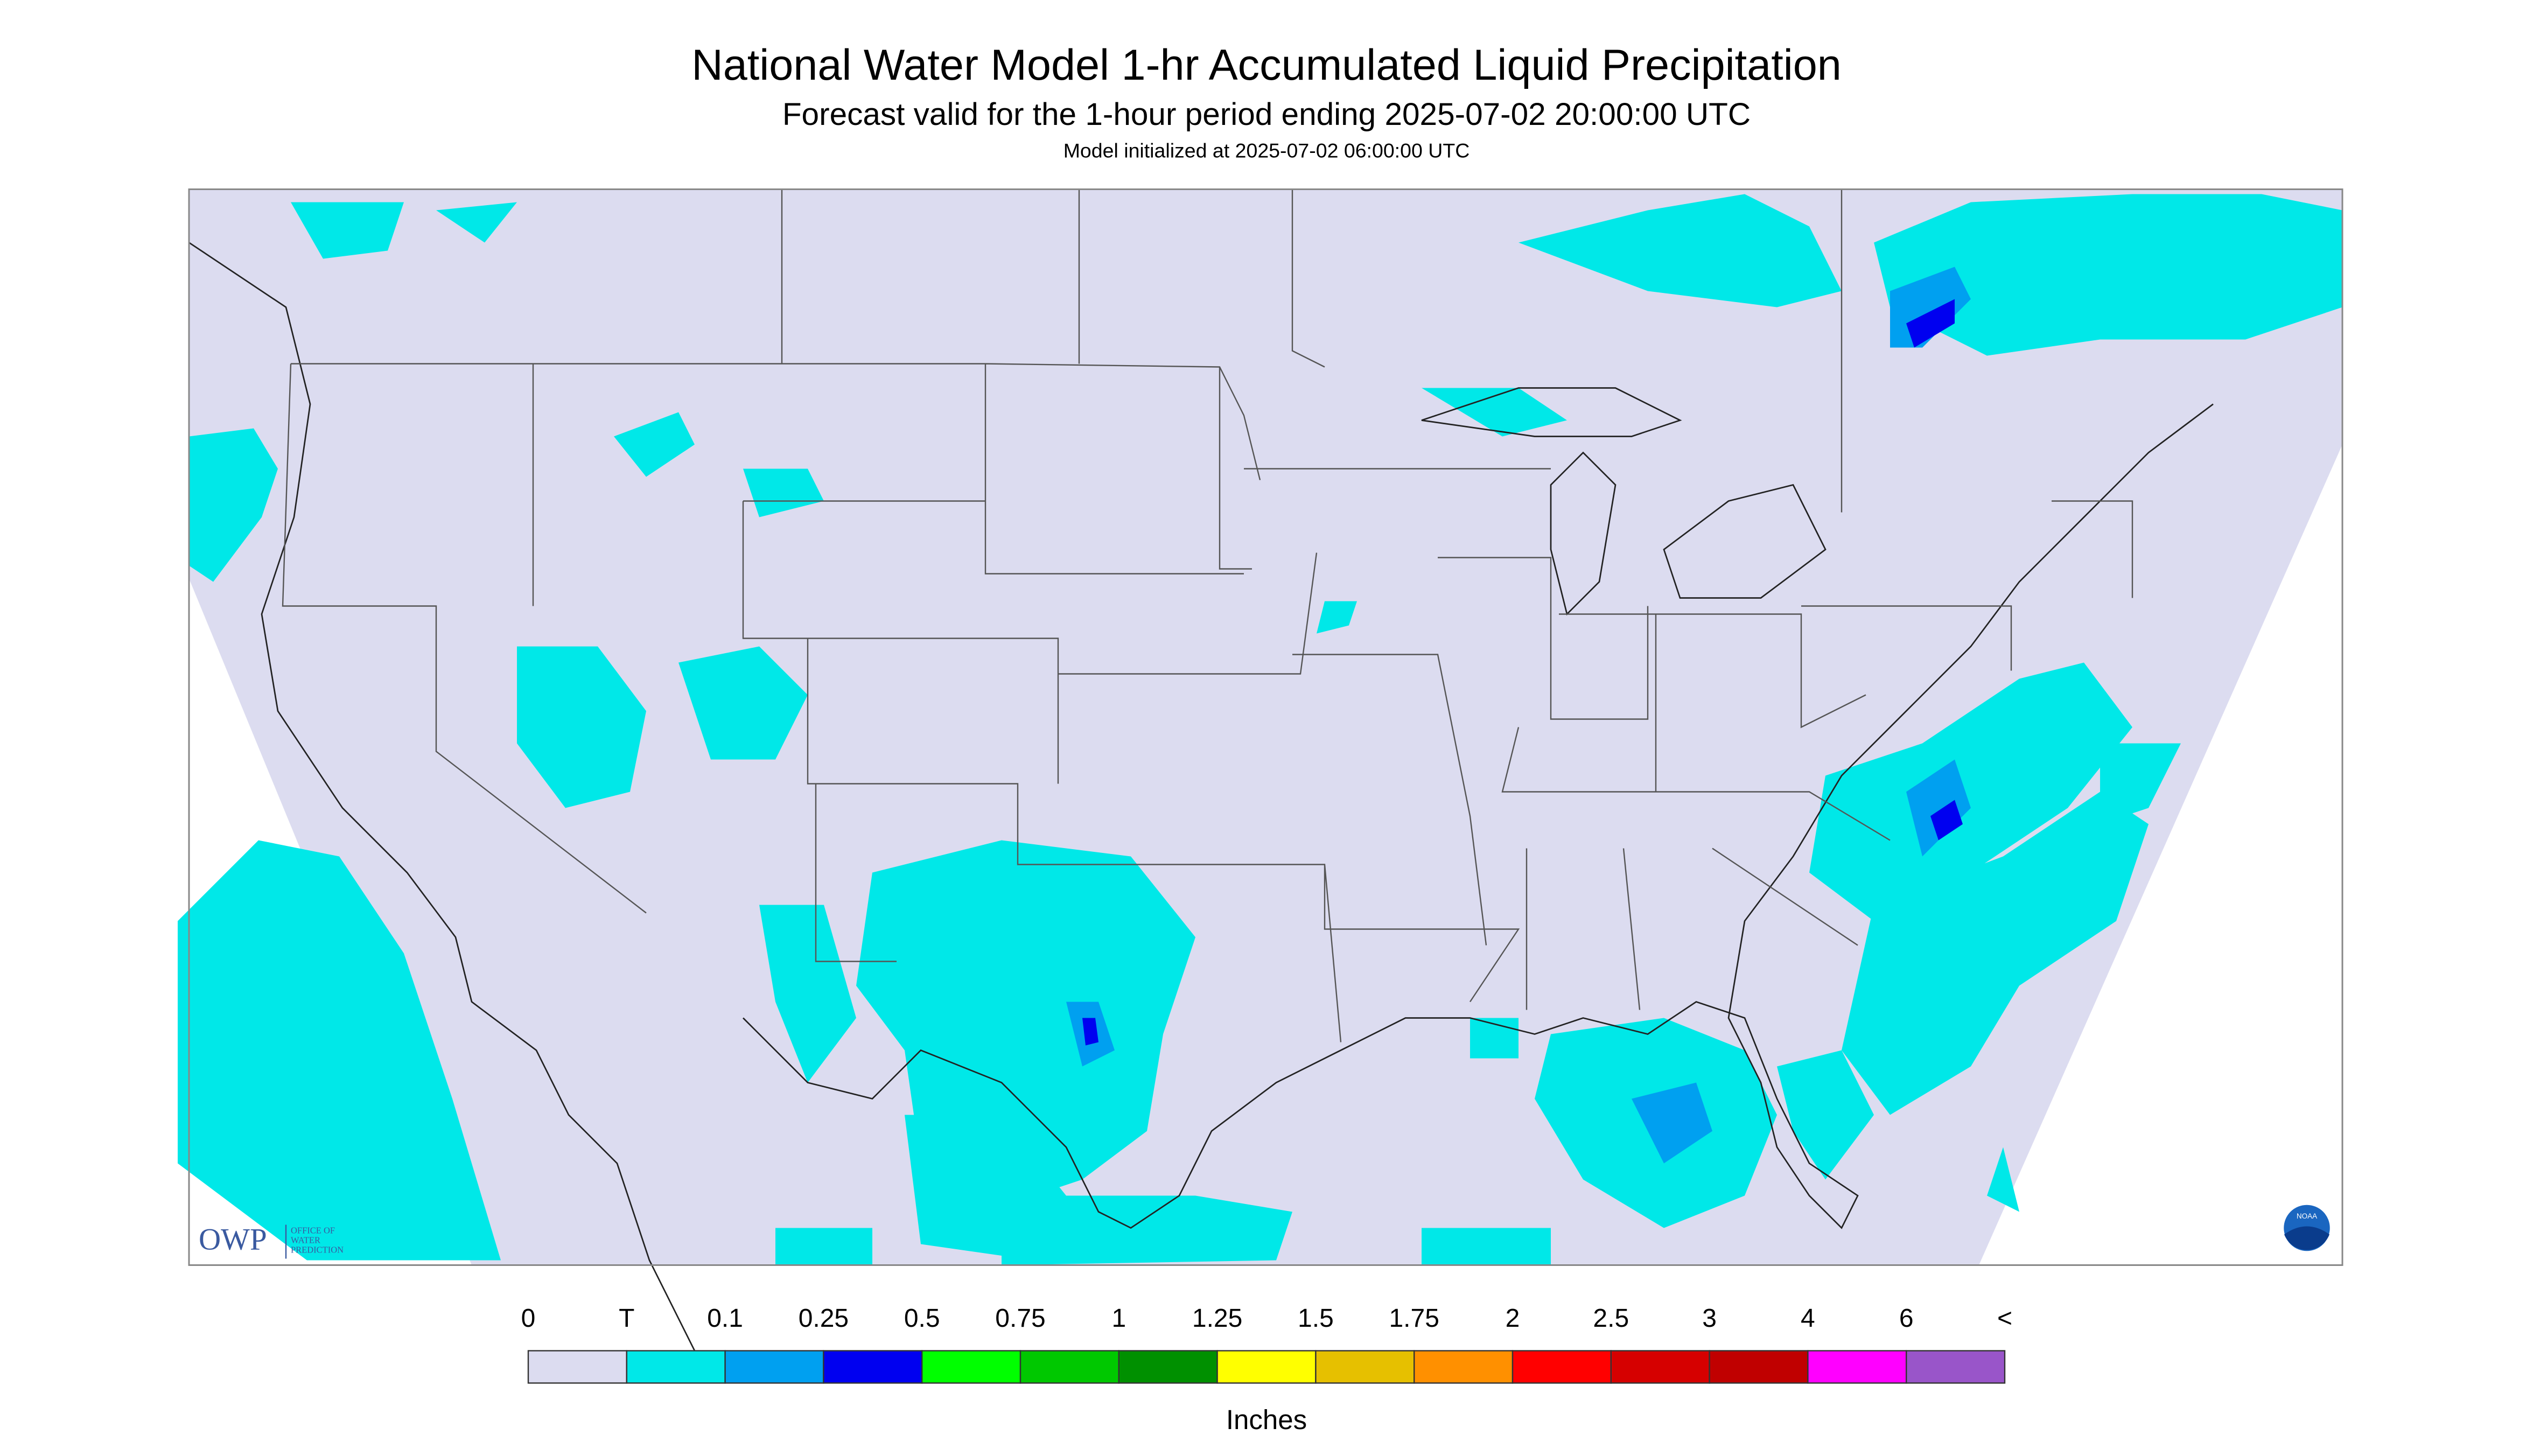  What do you see at coordinates (922, 1318) in the screenshot?
I see `legend-label: 0.5` at bounding box center [922, 1318].